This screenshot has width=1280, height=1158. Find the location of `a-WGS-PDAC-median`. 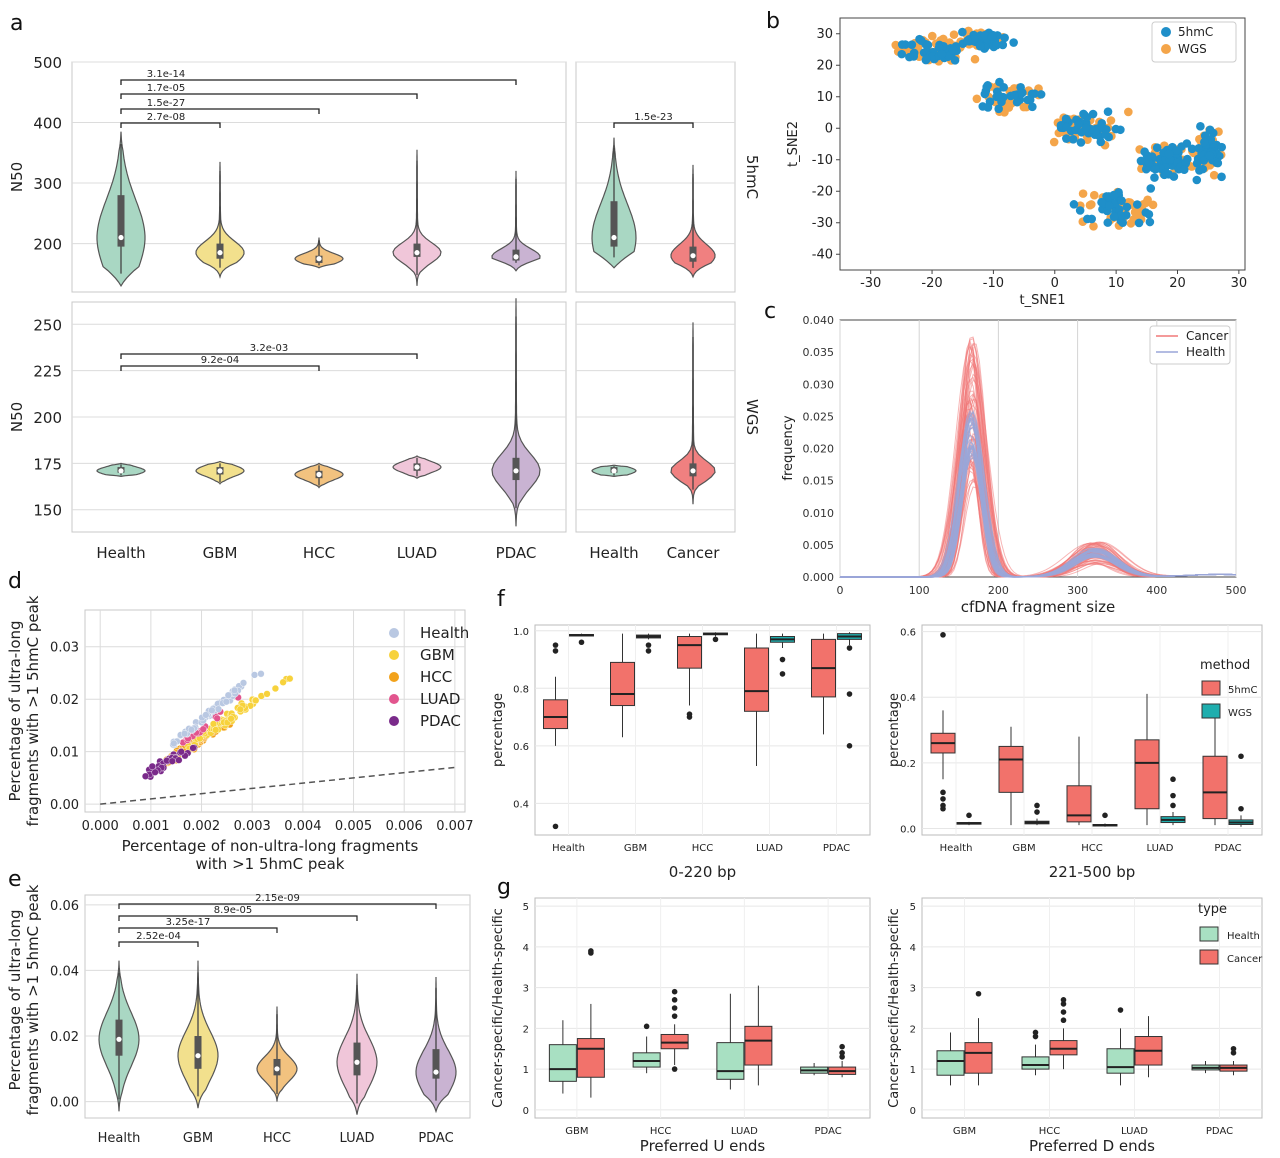

a-WGS-PDAC-median is located at coordinates (516, 471).